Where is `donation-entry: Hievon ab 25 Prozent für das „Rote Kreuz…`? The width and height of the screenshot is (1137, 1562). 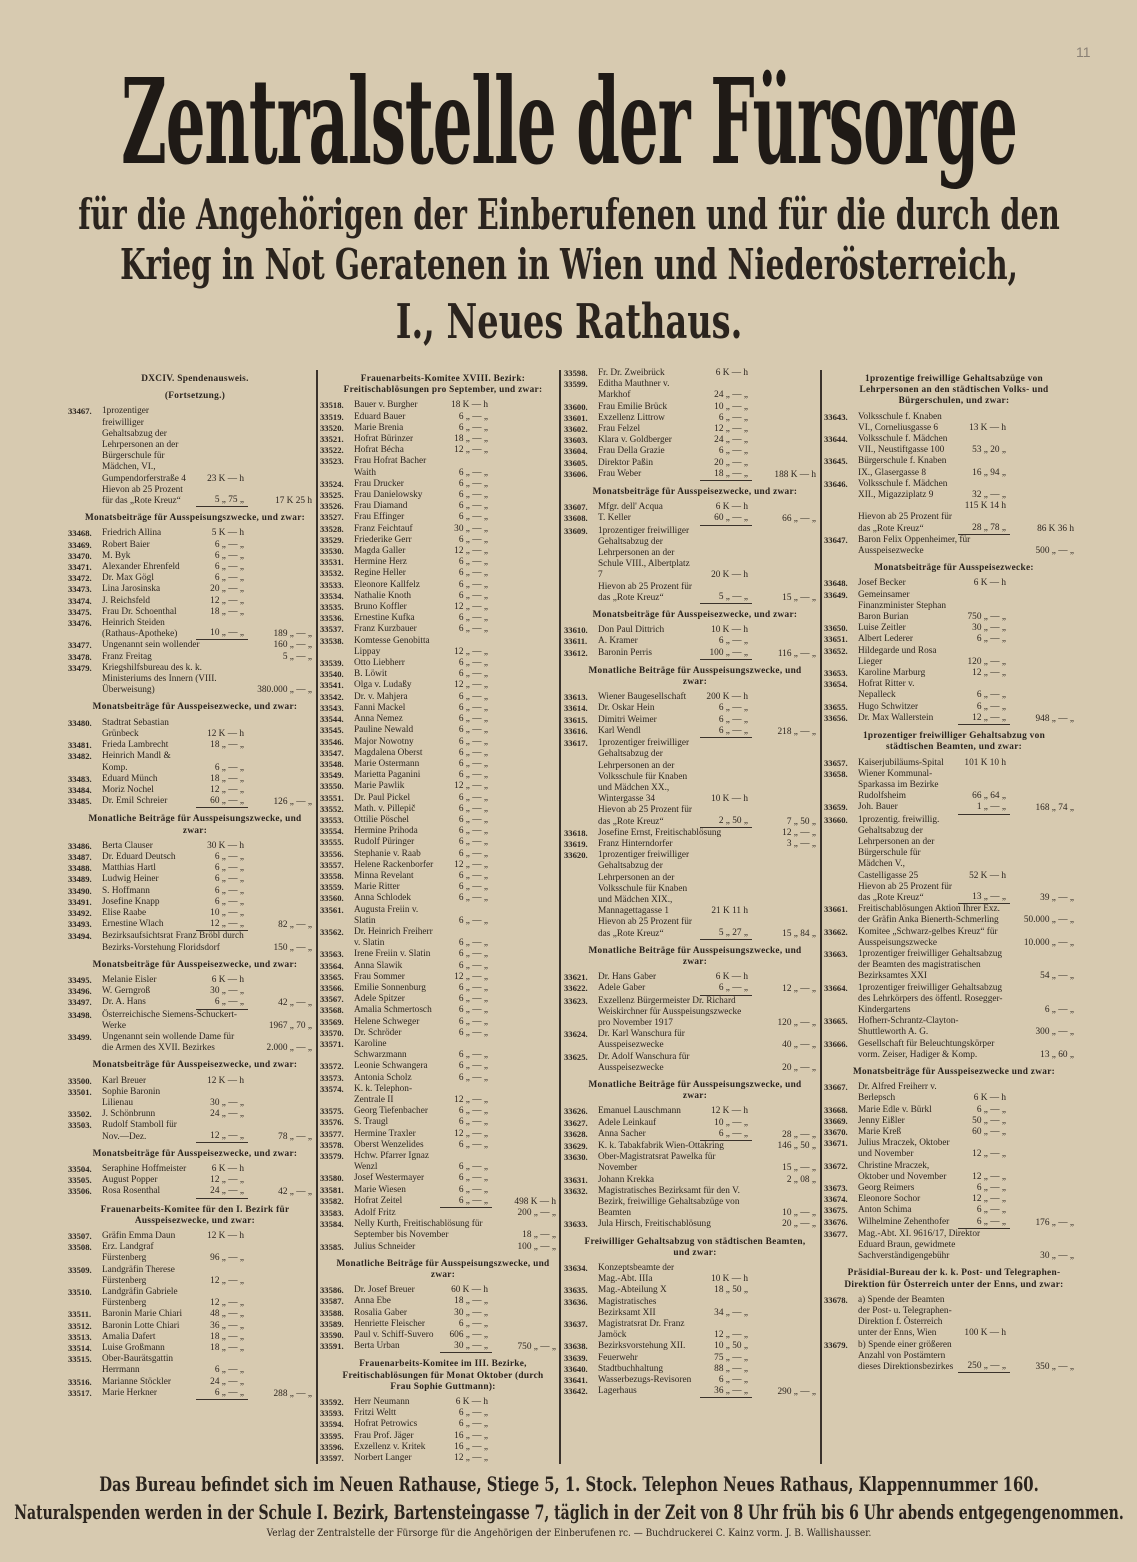 donation-entry: Hievon ab 25 Prozent für das „Rote Kreuz… is located at coordinates (190, 496).